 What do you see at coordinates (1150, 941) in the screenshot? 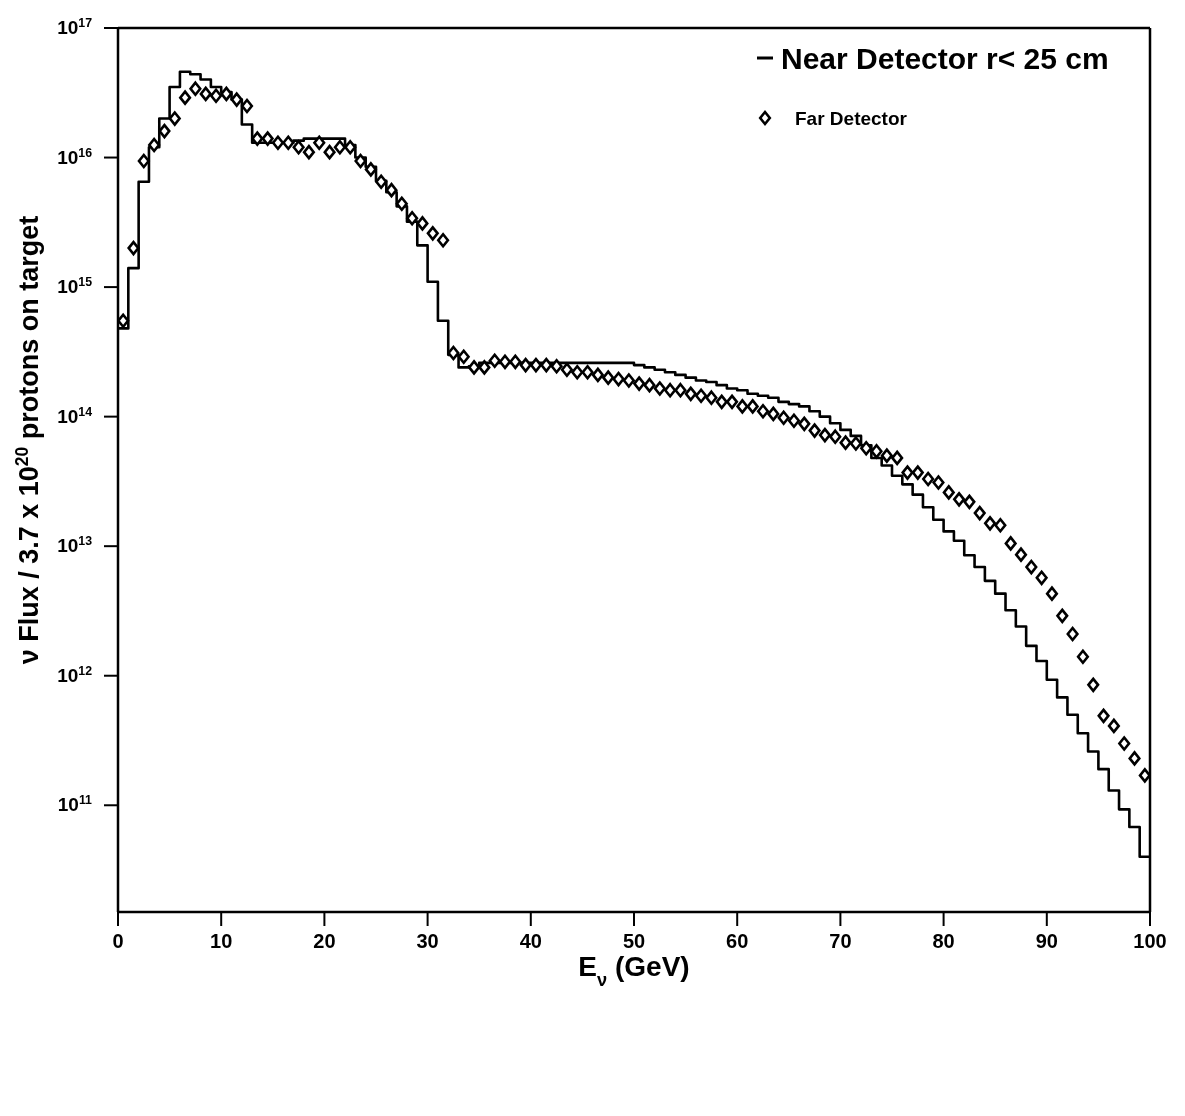
I see `x-tick-label: 100` at bounding box center [1150, 941].